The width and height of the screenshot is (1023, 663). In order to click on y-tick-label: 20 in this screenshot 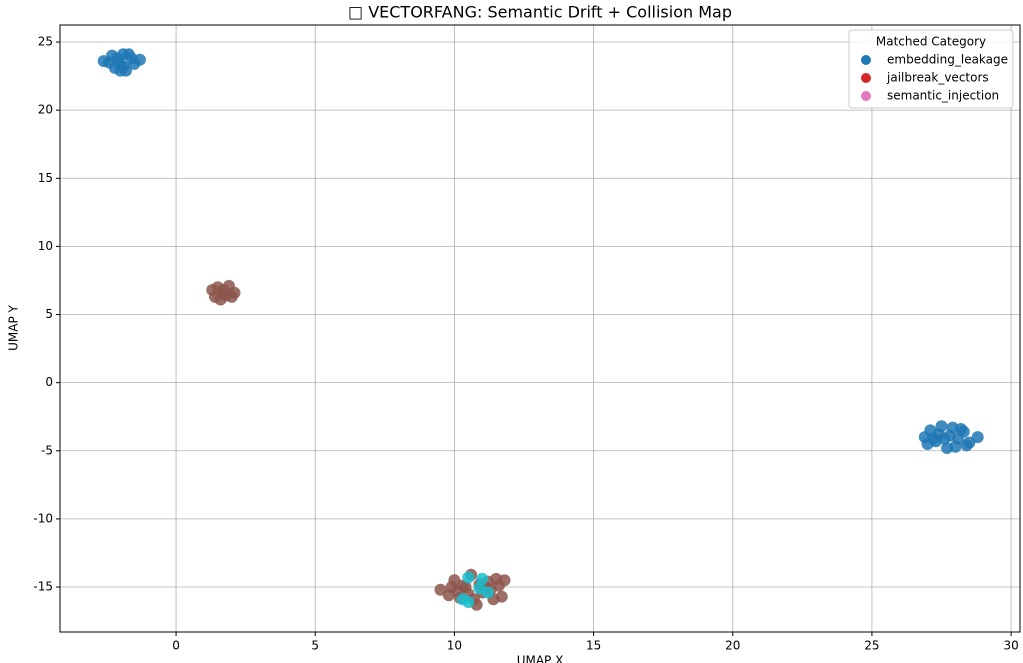, I will do `click(45, 110)`.